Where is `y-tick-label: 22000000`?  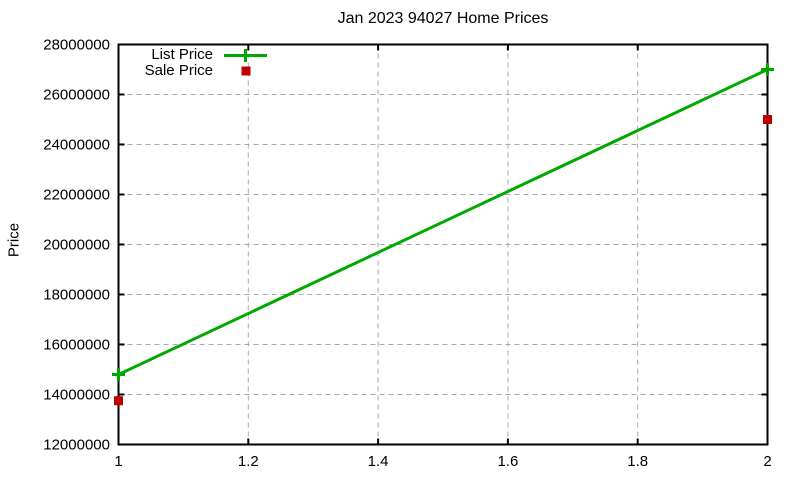
y-tick-label: 22000000 is located at coordinates (76, 195).